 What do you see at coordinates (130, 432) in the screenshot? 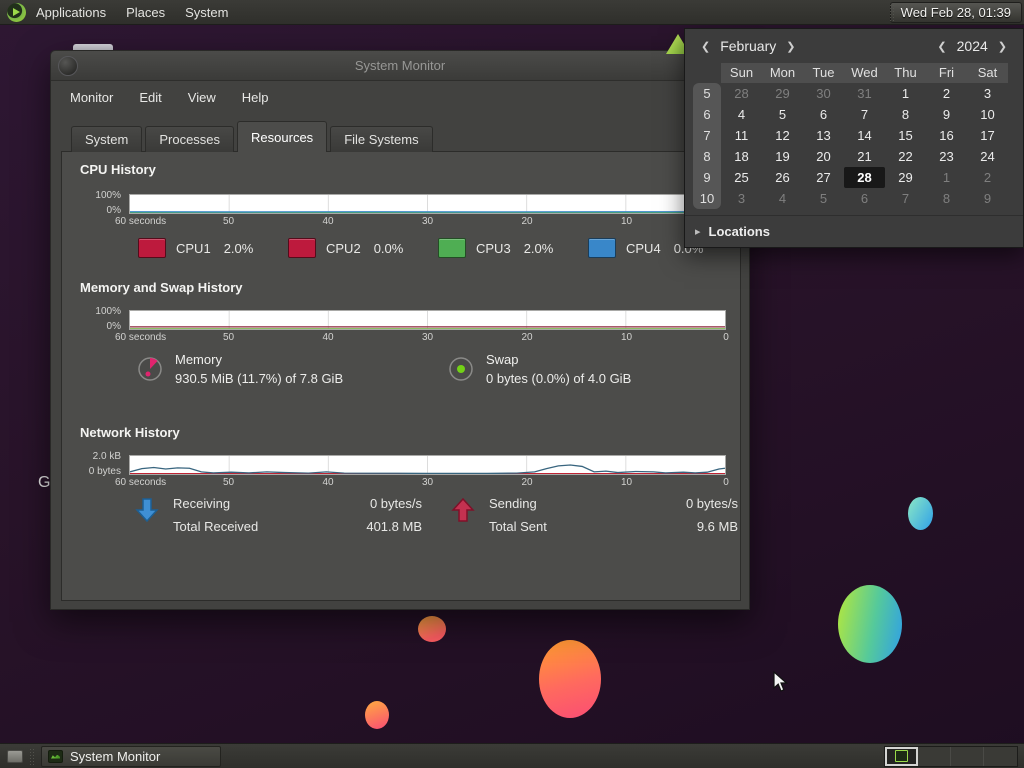
I see `network-history-title: Network History` at bounding box center [130, 432].